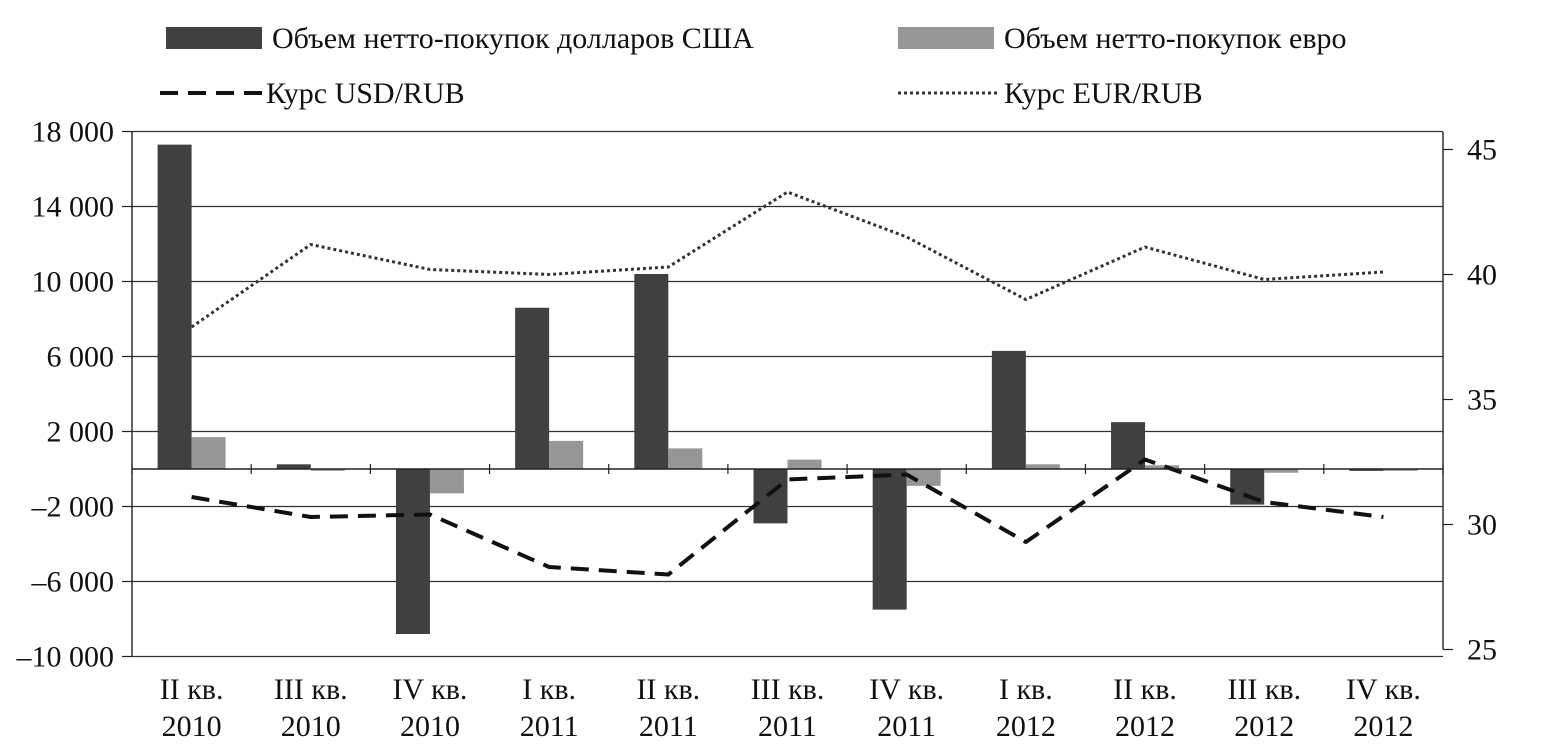 The height and width of the screenshot is (751, 1545). Describe the element at coordinates (1482, 650) in the screenshot. I see `right-tick-label: 25` at that location.